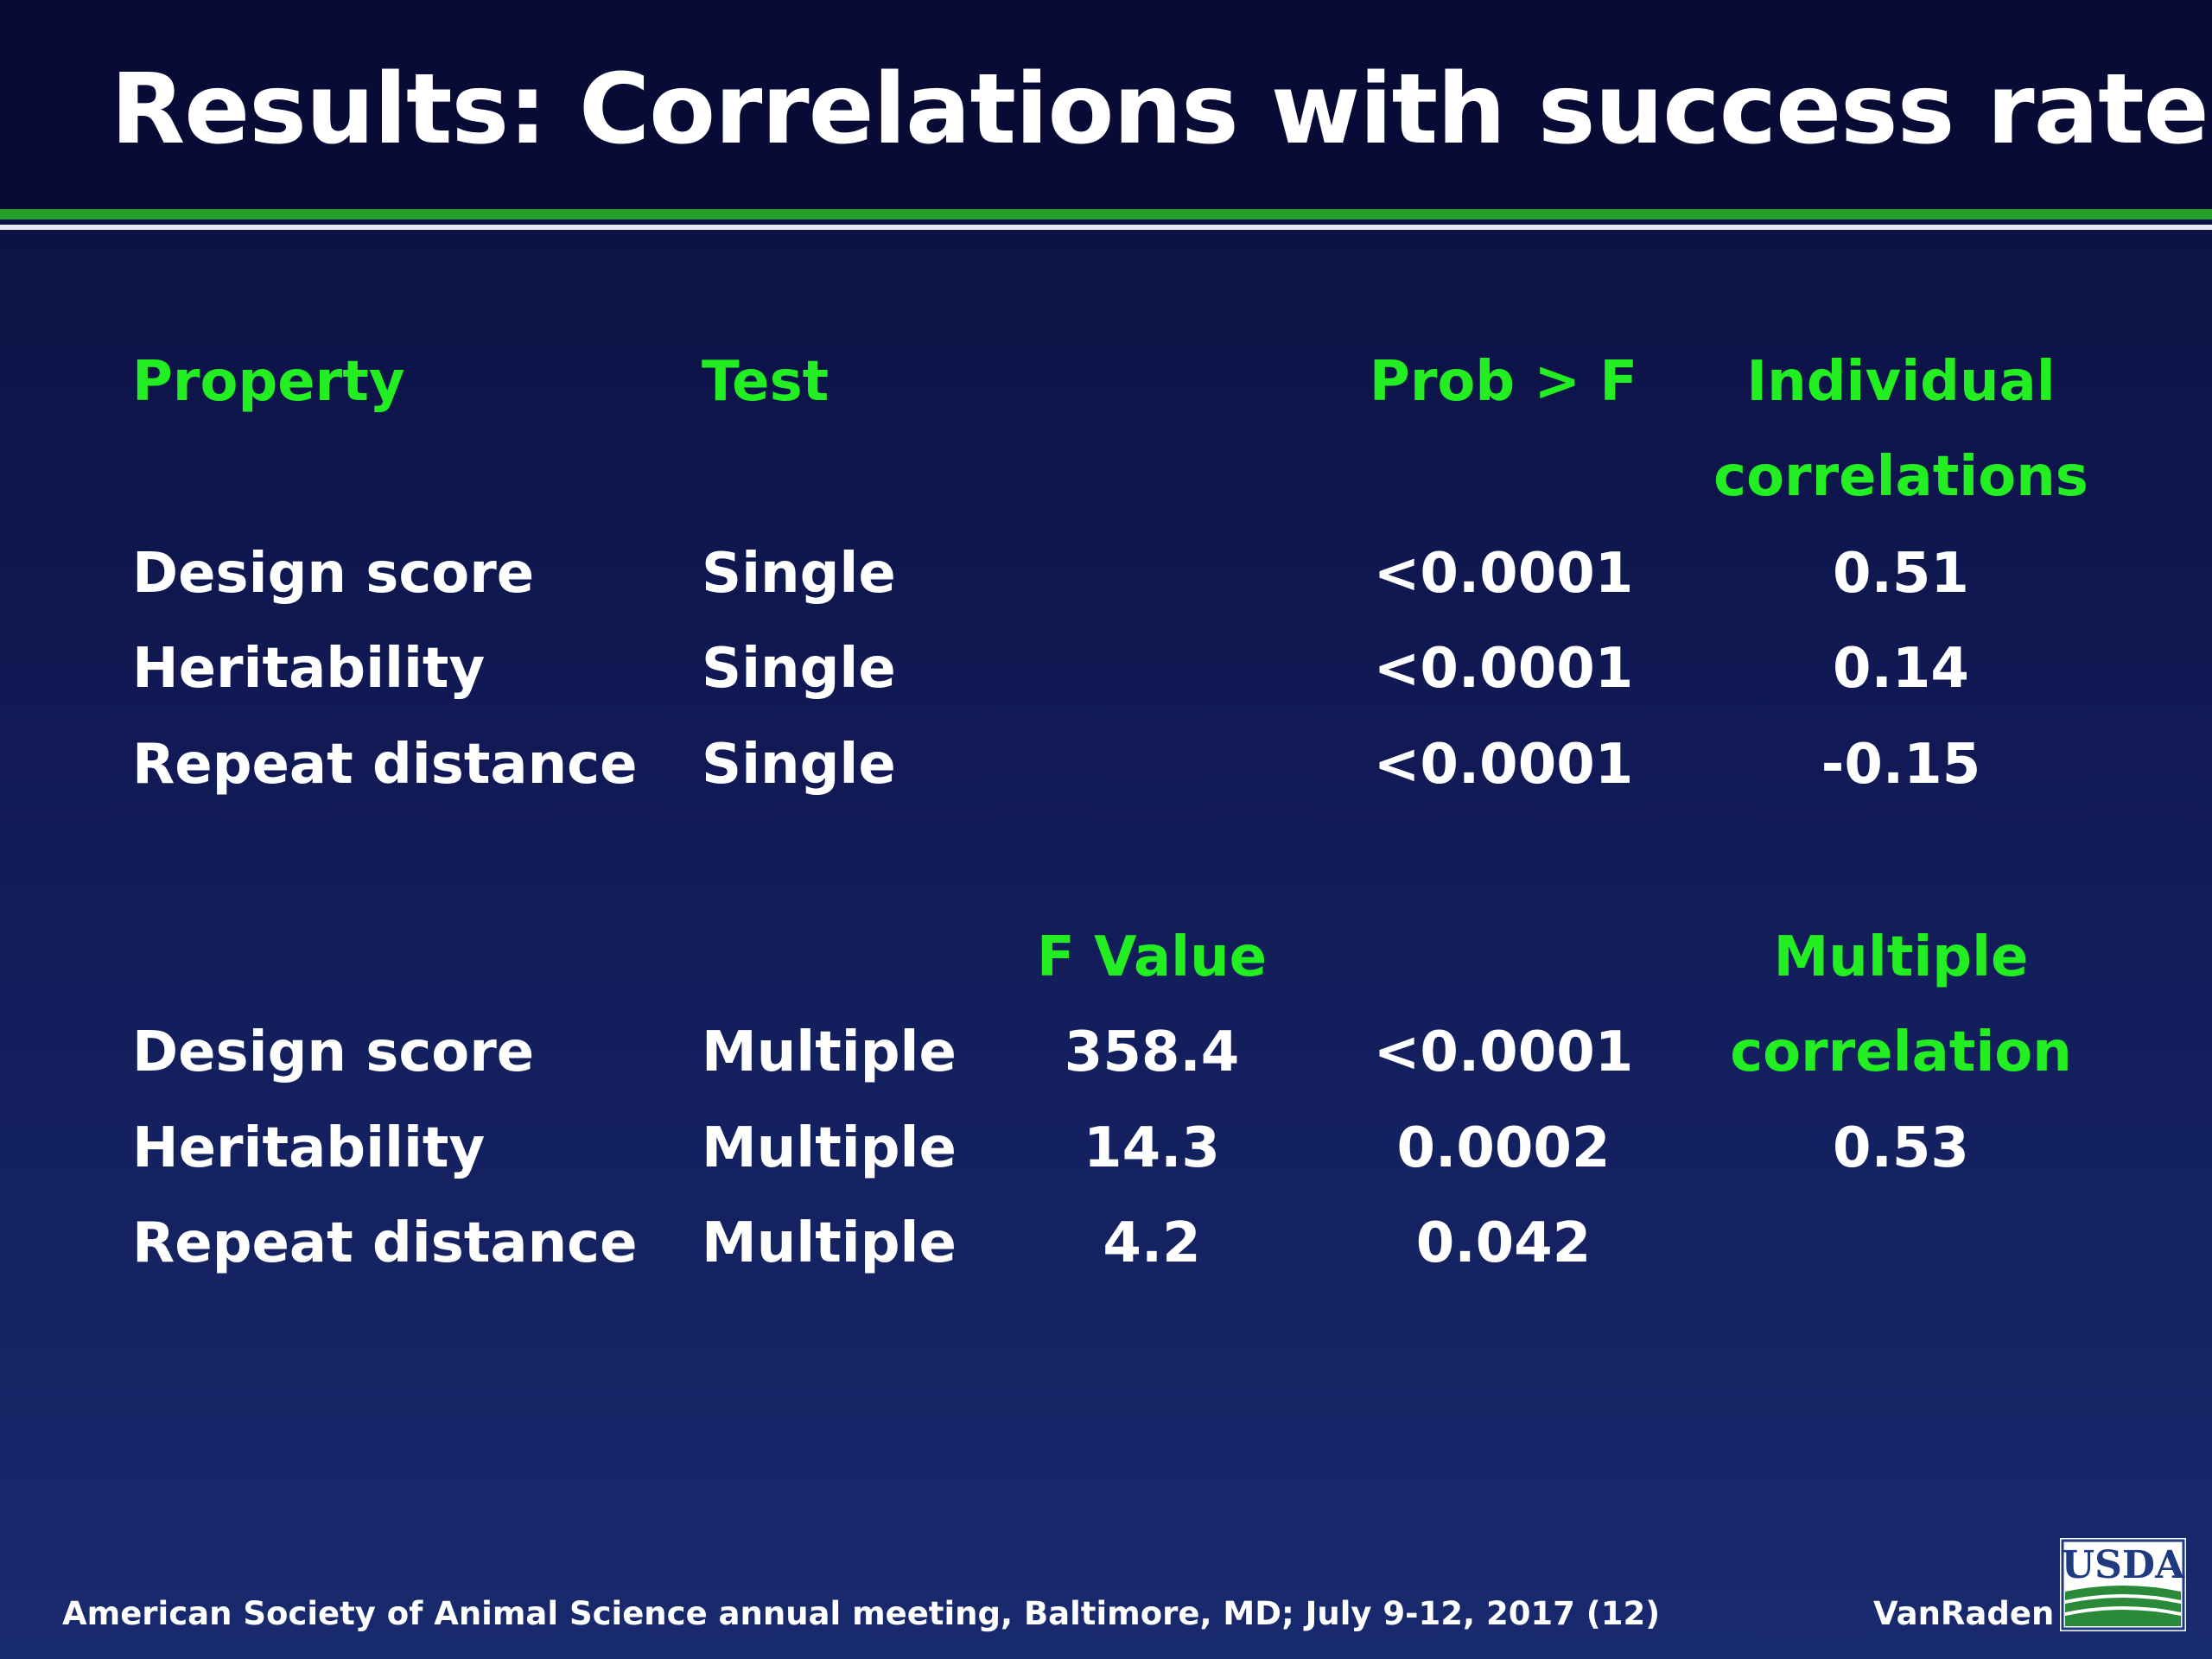 The height and width of the screenshot is (1659, 2212). What do you see at coordinates (1152, 1148) in the screenshot?
I see `row-fvalue: 14.3` at bounding box center [1152, 1148].